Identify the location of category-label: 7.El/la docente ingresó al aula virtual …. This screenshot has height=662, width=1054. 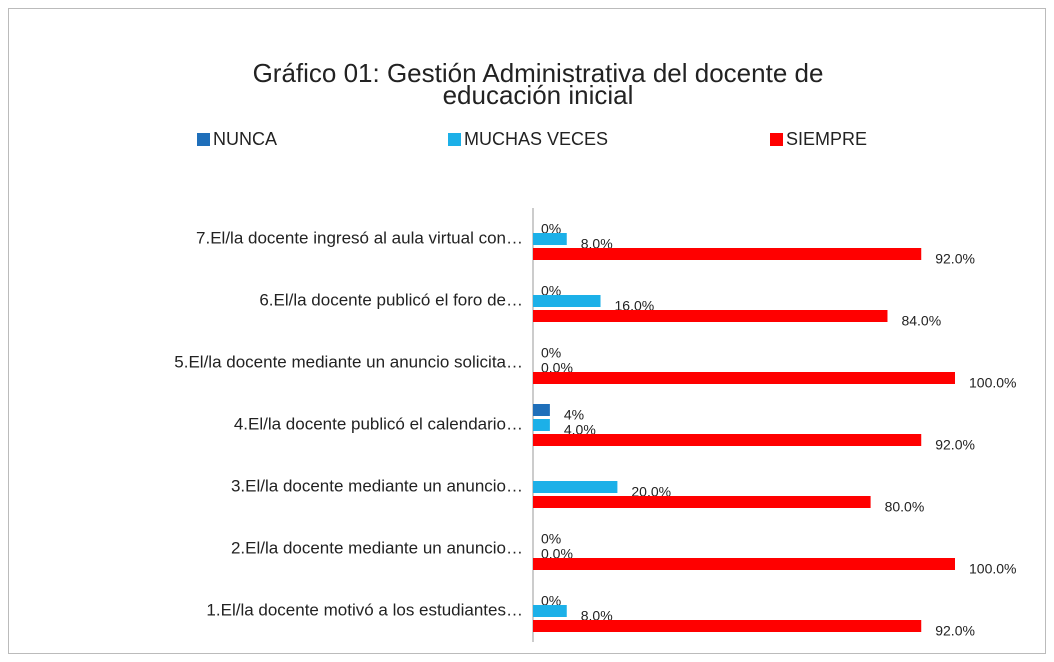
(359, 237).